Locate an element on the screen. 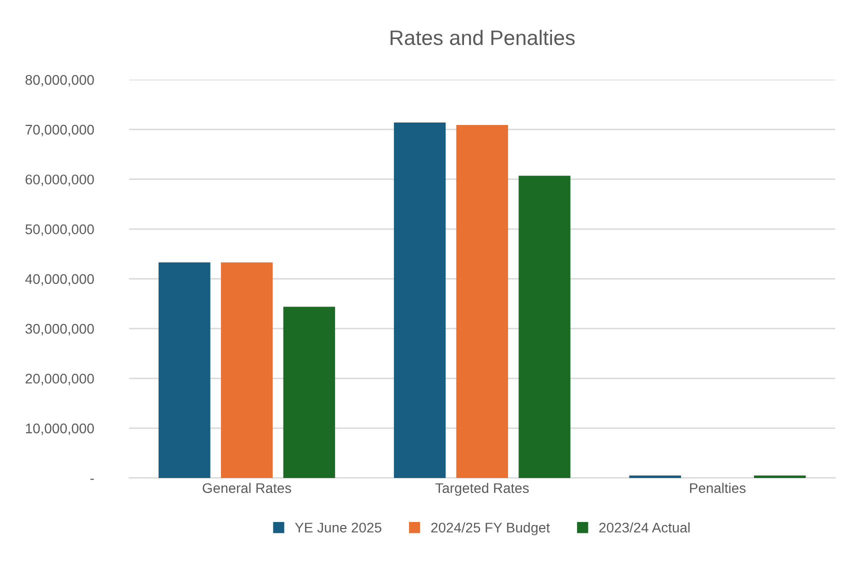 This screenshot has height=569, width=861. y-tick-label: 60,000,000 is located at coordinates (60, 180).